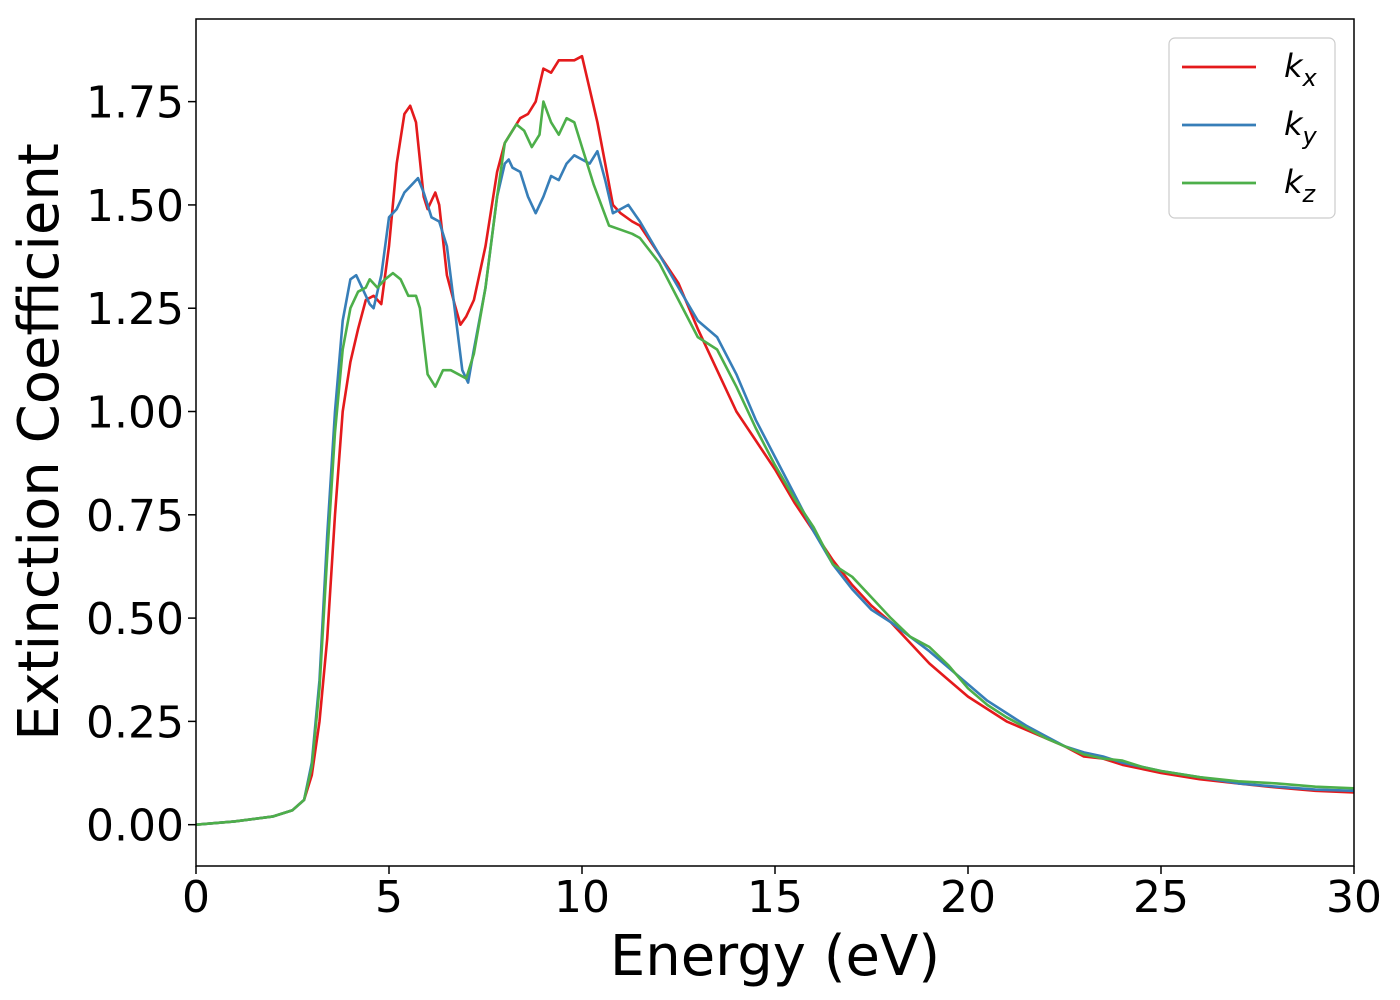 This screenshot has width=1400, height=1000. Describe the element at coordinates (775, 897) in the screenshot. I see `x-tick-label: 15` at that location.